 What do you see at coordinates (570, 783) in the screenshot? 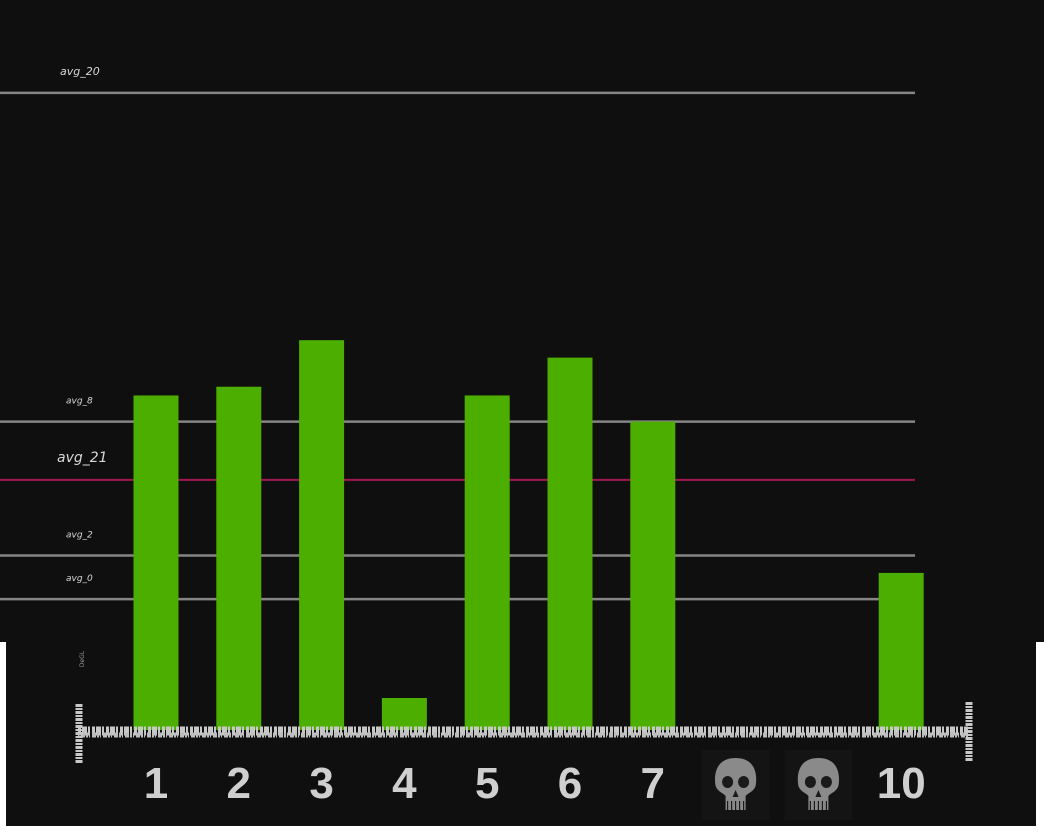
I see `x-tick-label: 6` at bounding box center [570, 783].